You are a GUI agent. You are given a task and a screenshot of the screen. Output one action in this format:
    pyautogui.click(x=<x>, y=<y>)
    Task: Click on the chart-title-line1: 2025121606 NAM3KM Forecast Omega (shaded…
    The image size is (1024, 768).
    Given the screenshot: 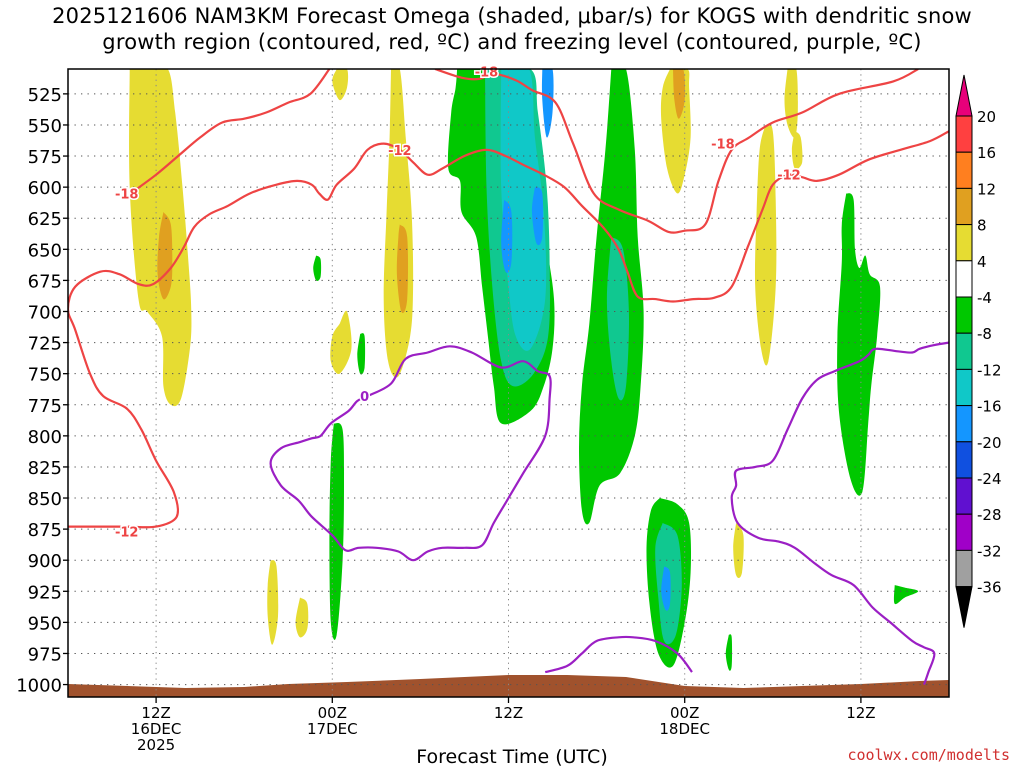 What is the action you would take?
    pyautogui.click(x=512, y=16)
    